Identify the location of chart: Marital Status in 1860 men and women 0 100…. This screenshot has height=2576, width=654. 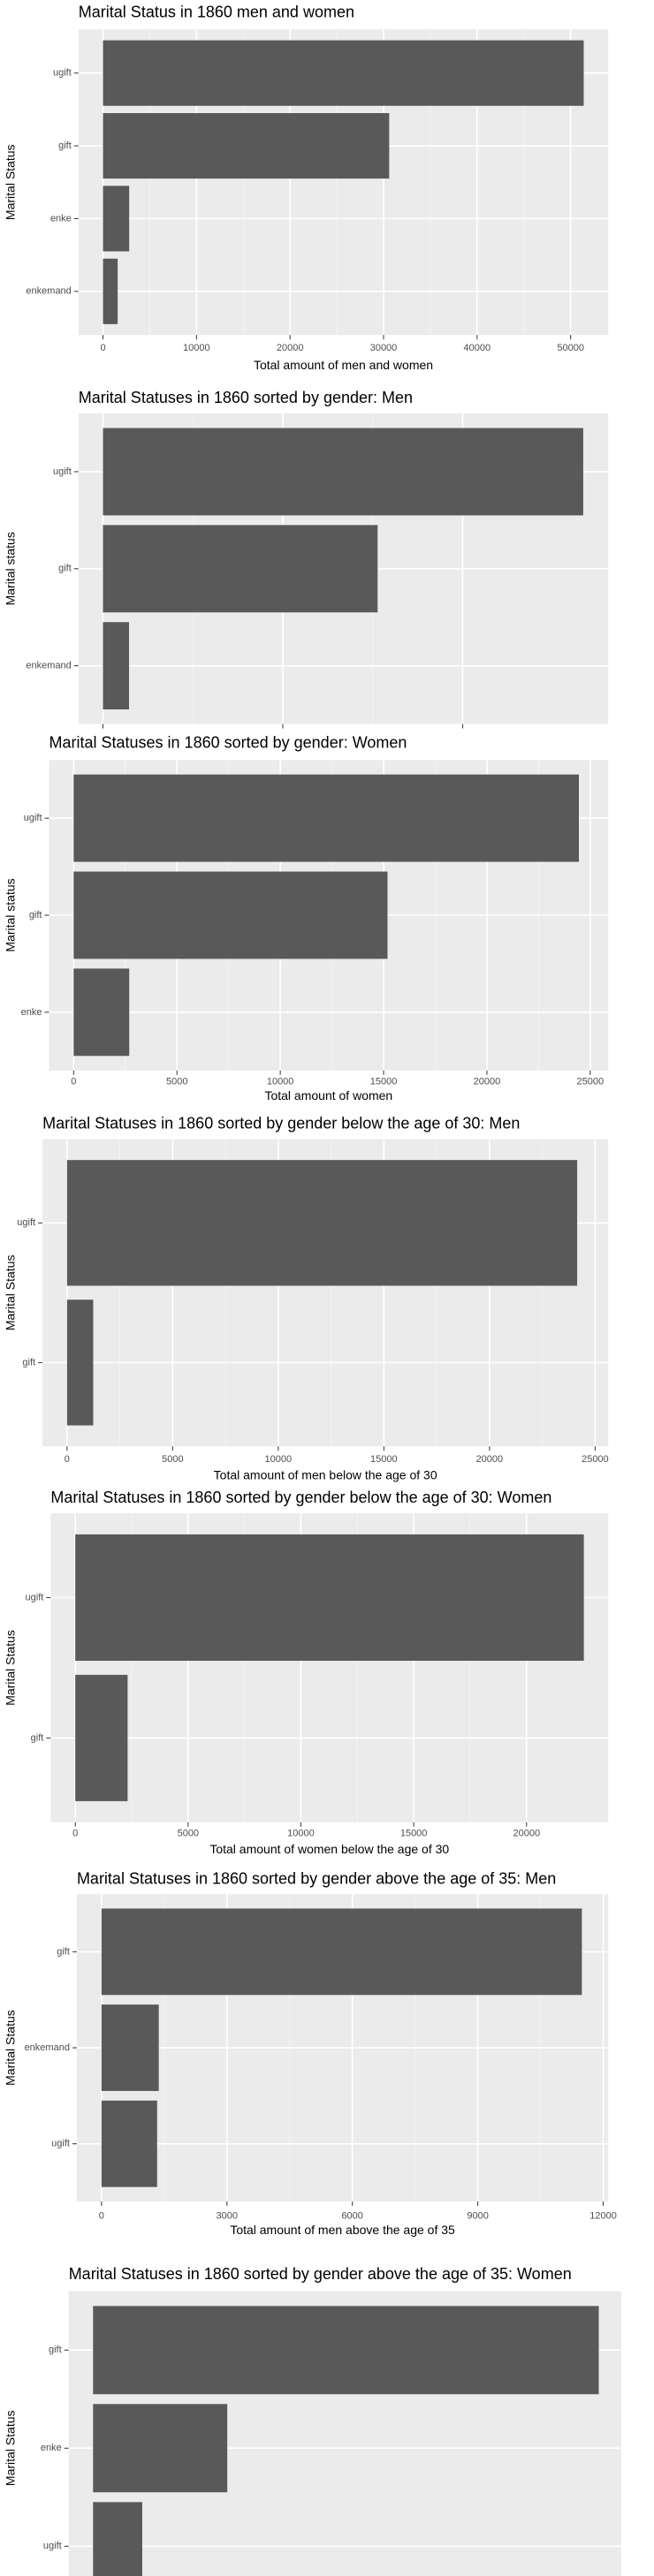
(306, 188).